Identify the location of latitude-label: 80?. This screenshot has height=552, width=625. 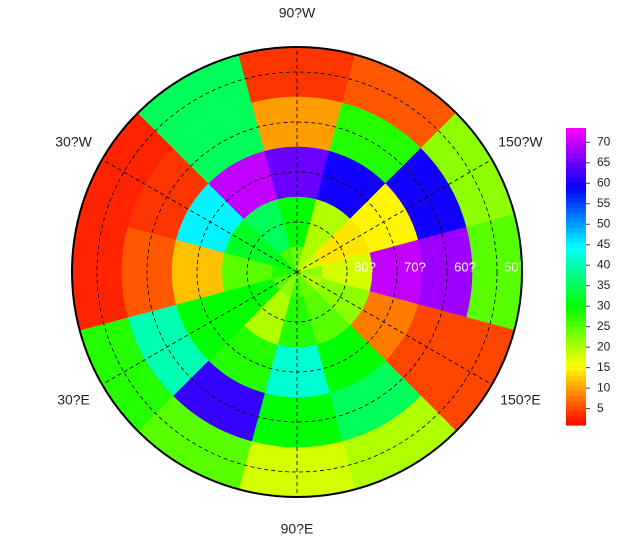
(365, 266).